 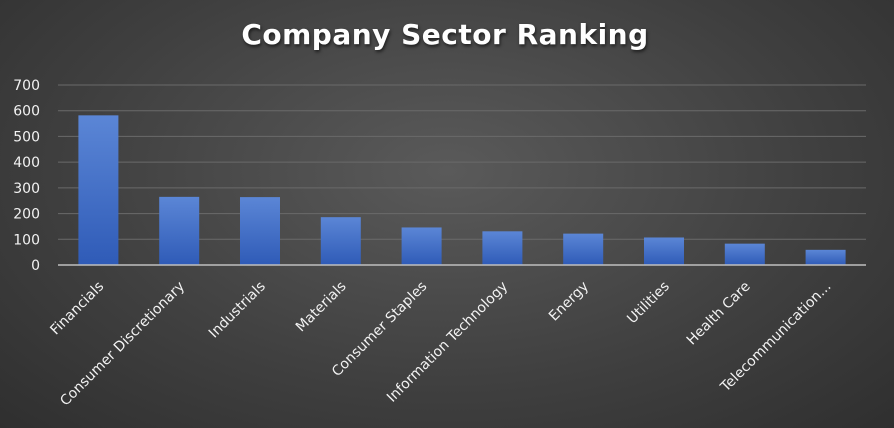 What do you see at coordinates (77, 309) in the screenshot?
I see `x-tick-label: Financials` at bounding box center [77, 309].